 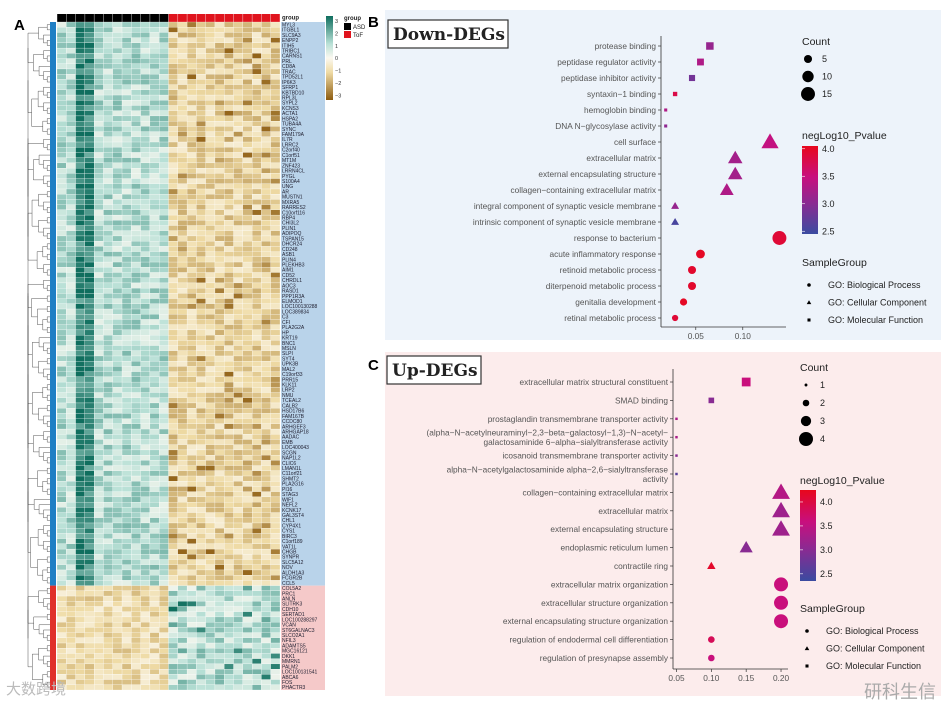 I want to click on gene-label: MT1M, so click(x=289, y=161).